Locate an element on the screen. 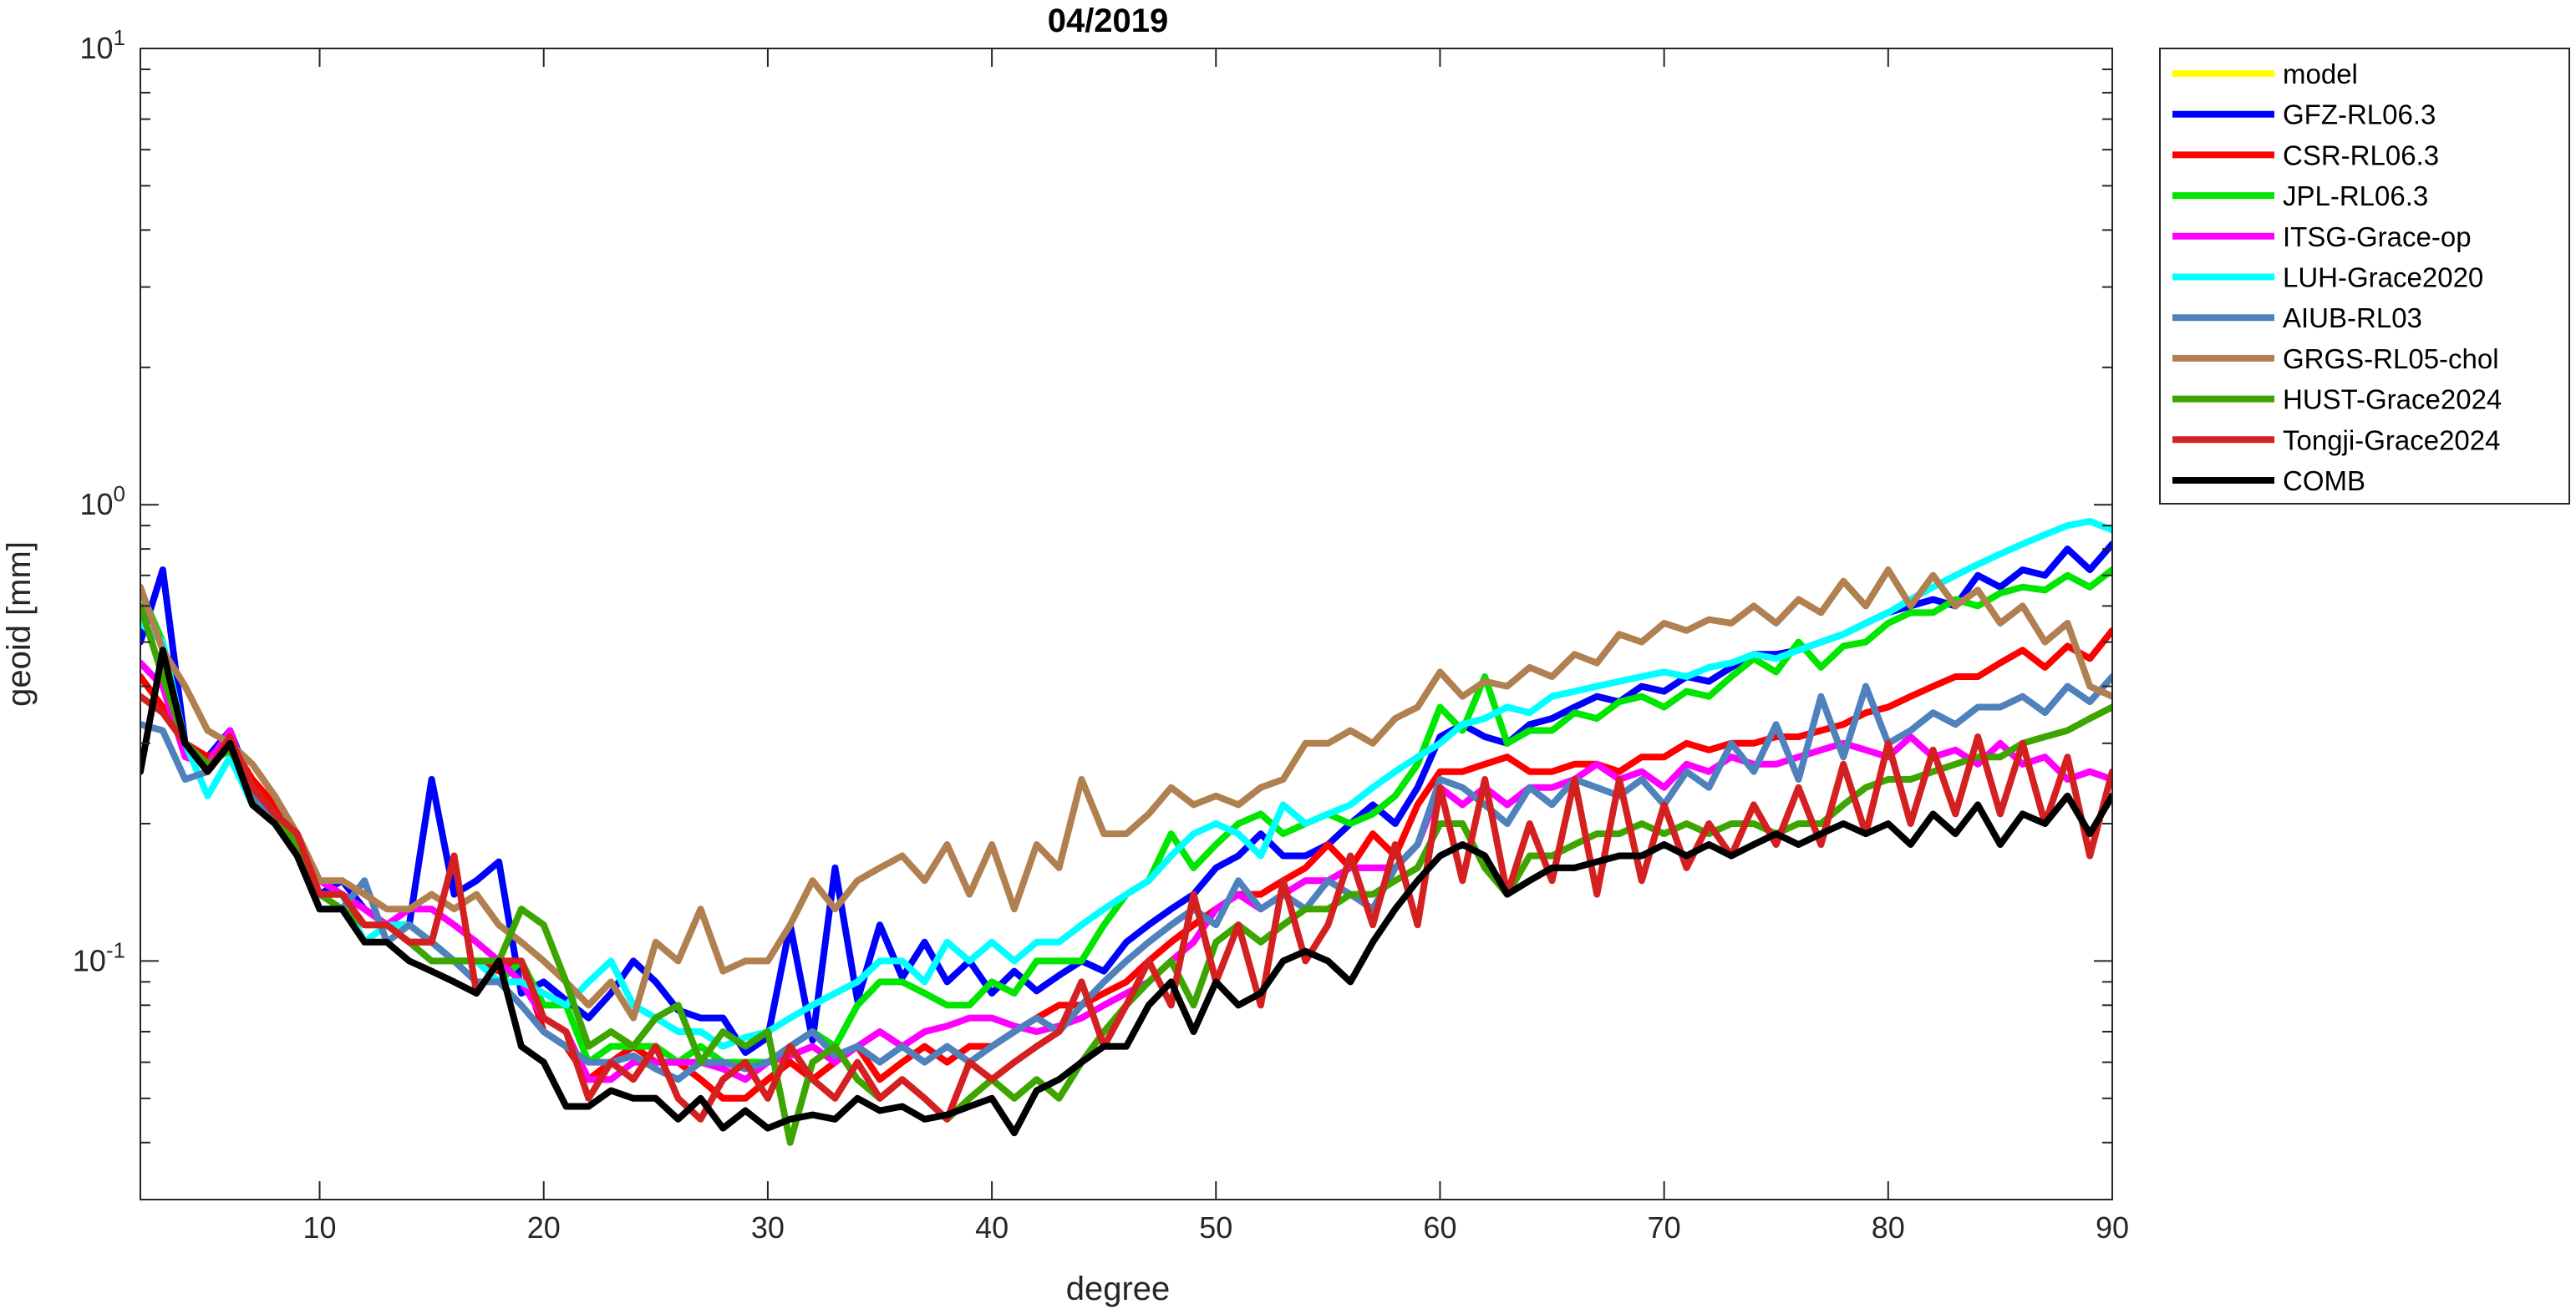 The image size is (2576, 1309). legend-item-tongji-grace2024: Tongji-Grace2024 is located at coordinates (2336, 439).